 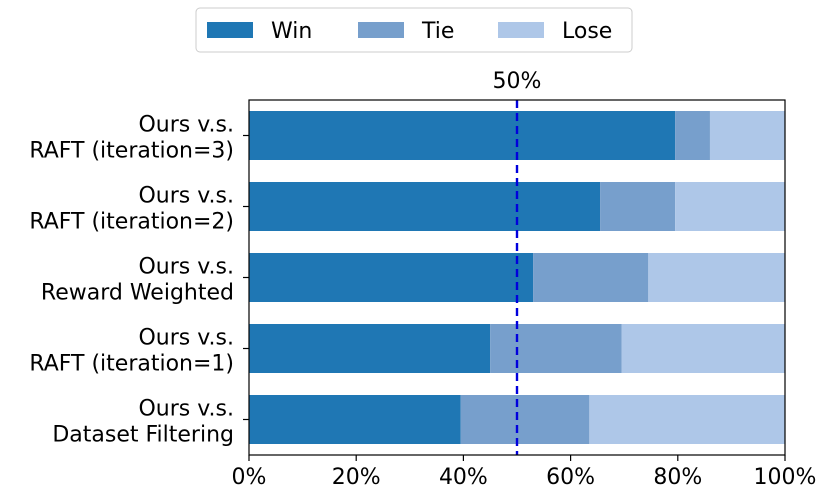 I want to click on legend-box, so click(x=414, y=30).